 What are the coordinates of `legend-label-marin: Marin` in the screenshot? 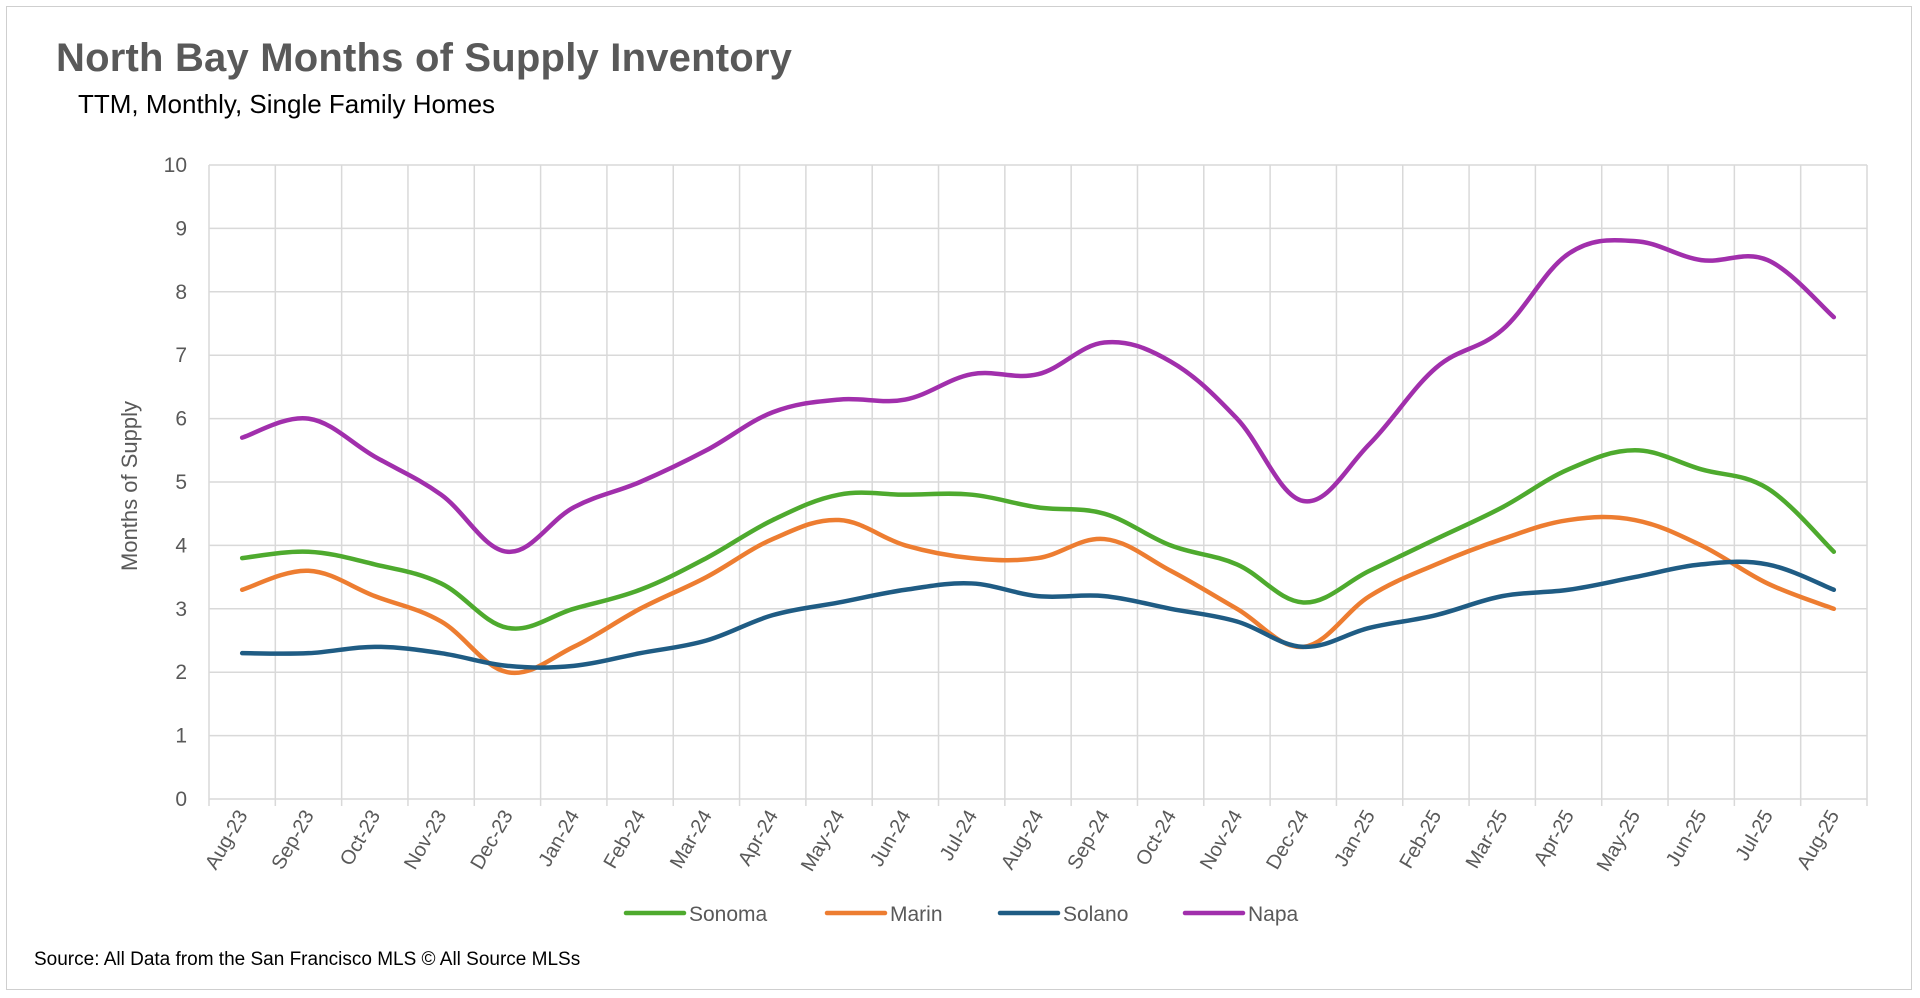 It's located at (916, 914).